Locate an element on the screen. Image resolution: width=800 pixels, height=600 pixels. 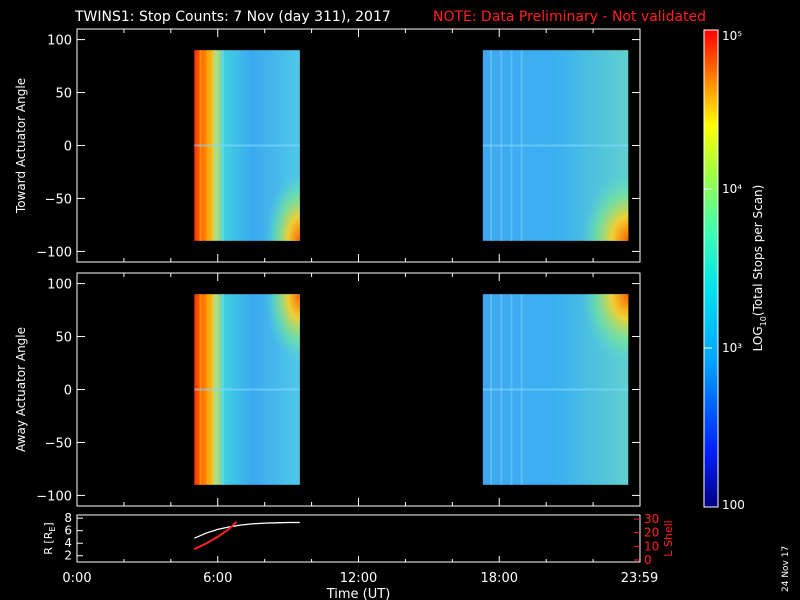
x-tick-label: 18:00 is located at coordinates (499, 578).